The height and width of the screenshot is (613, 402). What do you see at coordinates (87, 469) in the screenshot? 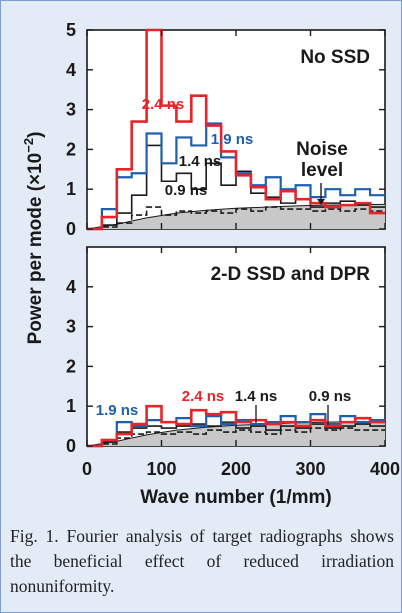
I see `x-tick-label: 0` at bounding box center [87, 469].